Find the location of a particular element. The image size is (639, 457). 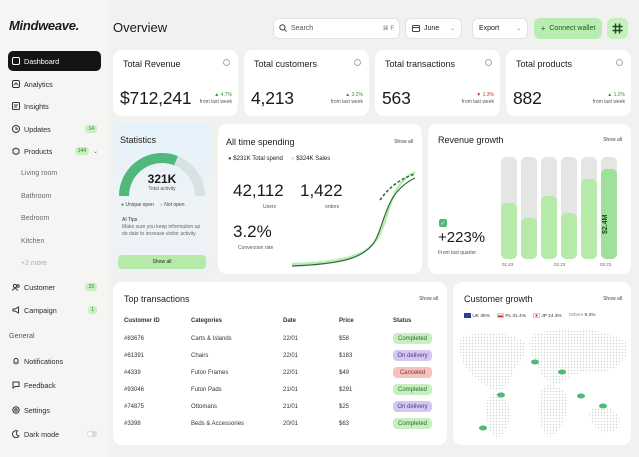

bell-icon is located at coordinates (15, 361).